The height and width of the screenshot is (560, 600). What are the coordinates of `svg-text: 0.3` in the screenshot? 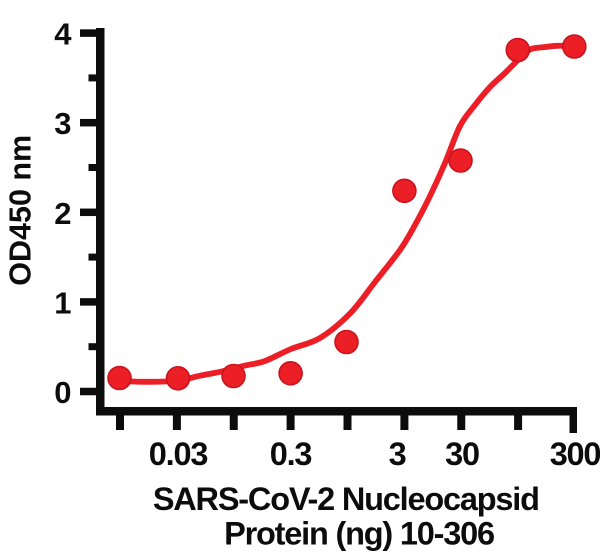 It's located at (291, 454).